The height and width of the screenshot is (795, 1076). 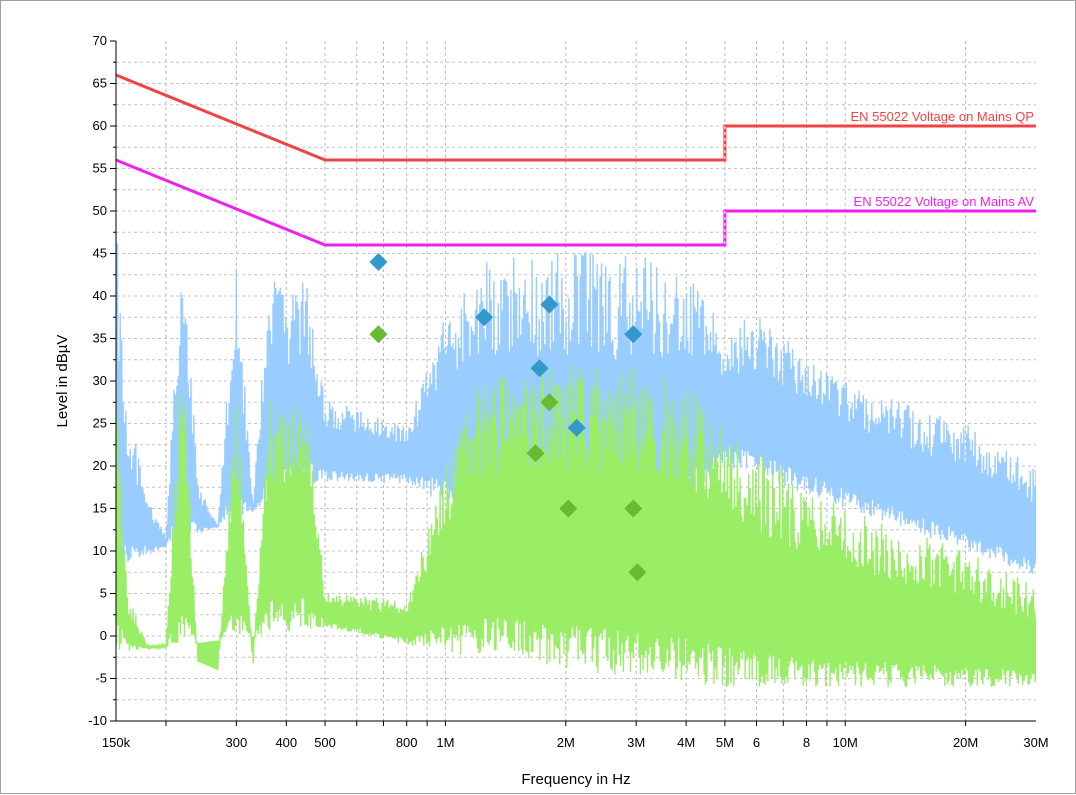 What do you see at coordinates (575, 779) in the screenshot?
I see `x-axis-title: Frequency in Hz` at bounding box center [575, 779].